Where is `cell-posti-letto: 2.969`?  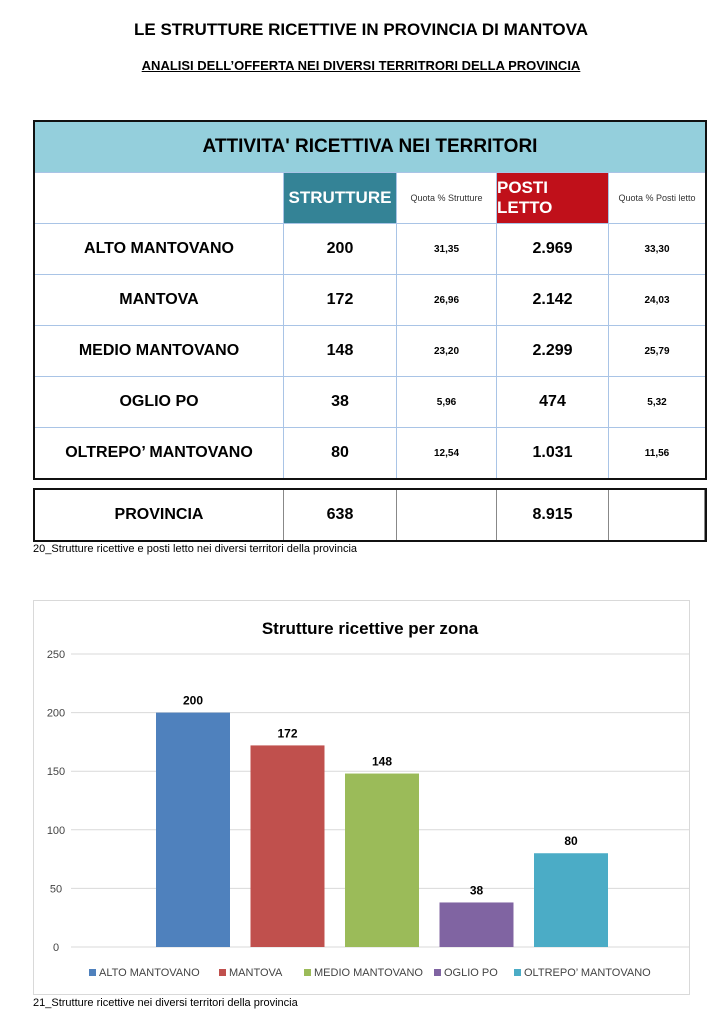
cell-posti-letto: 2.969 is located at coordinates (553, 249).